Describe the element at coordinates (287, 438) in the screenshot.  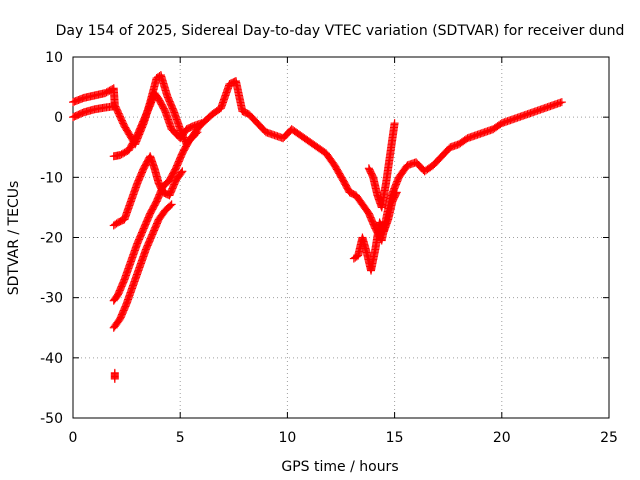
I see `x-tick-label: 10` at that location.